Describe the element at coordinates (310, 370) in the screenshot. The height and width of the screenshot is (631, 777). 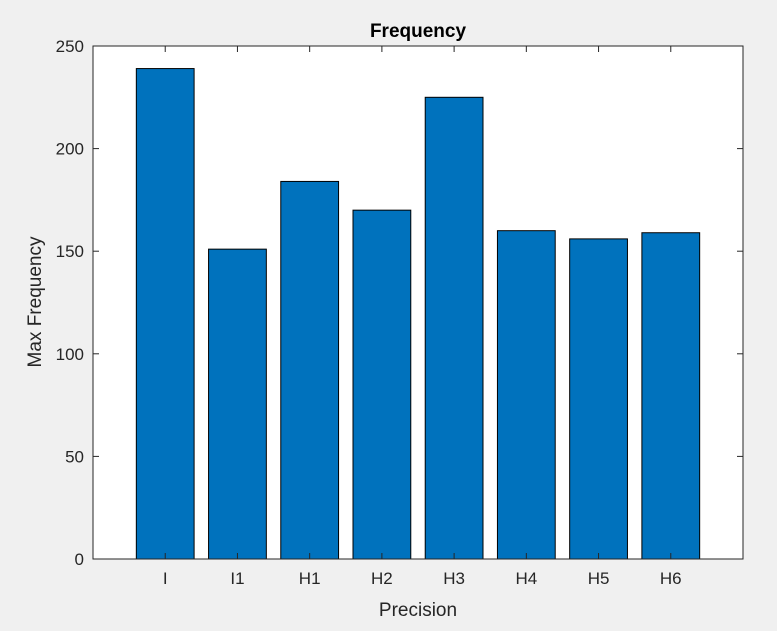
I see `bar-h1` at that location.